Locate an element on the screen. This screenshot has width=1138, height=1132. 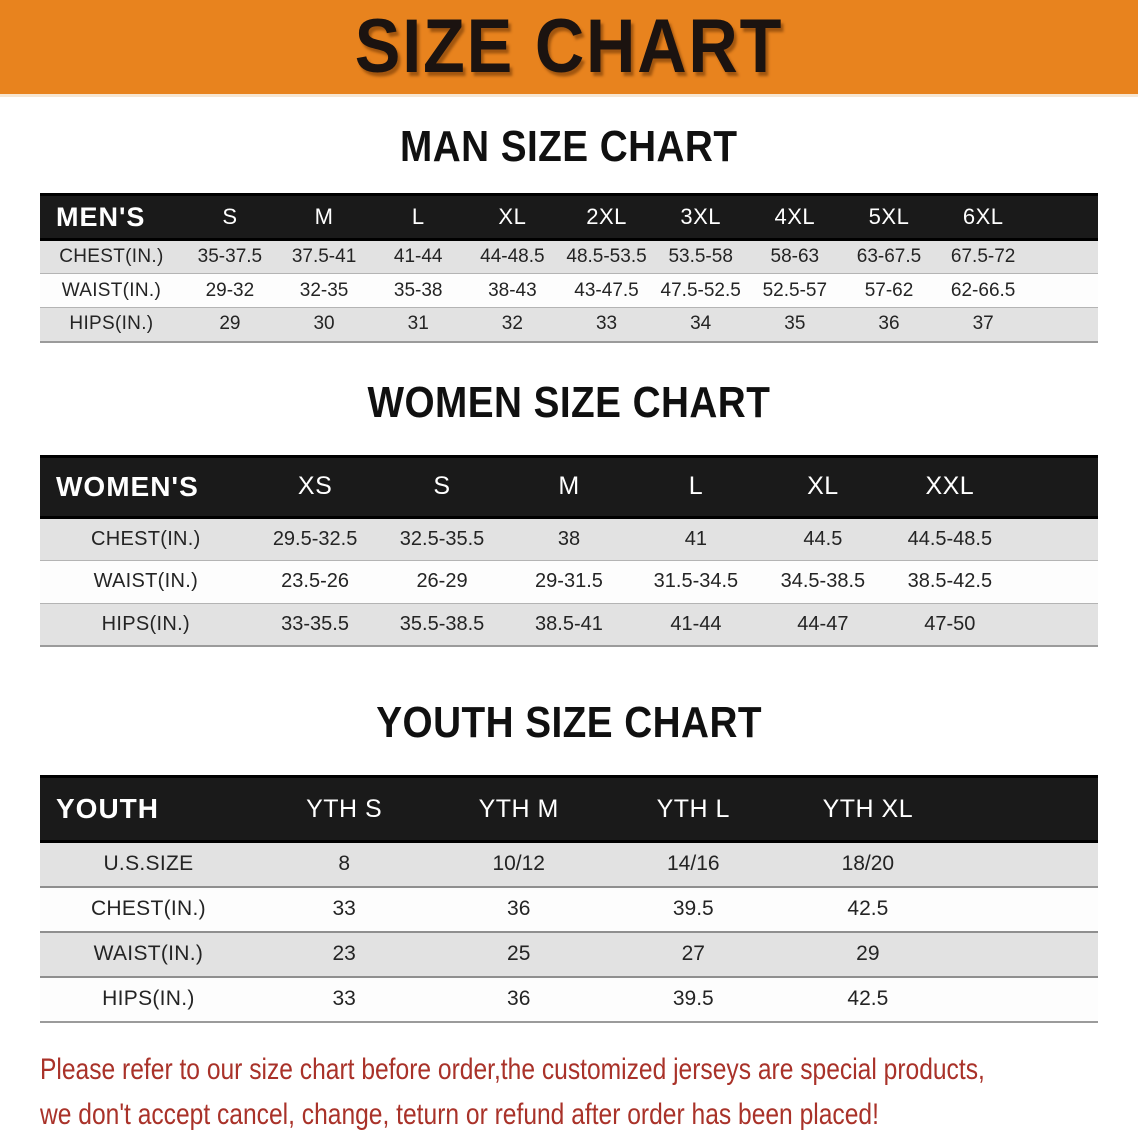
table-category-label: WOMEN'S is located at coordinates (146, 486).